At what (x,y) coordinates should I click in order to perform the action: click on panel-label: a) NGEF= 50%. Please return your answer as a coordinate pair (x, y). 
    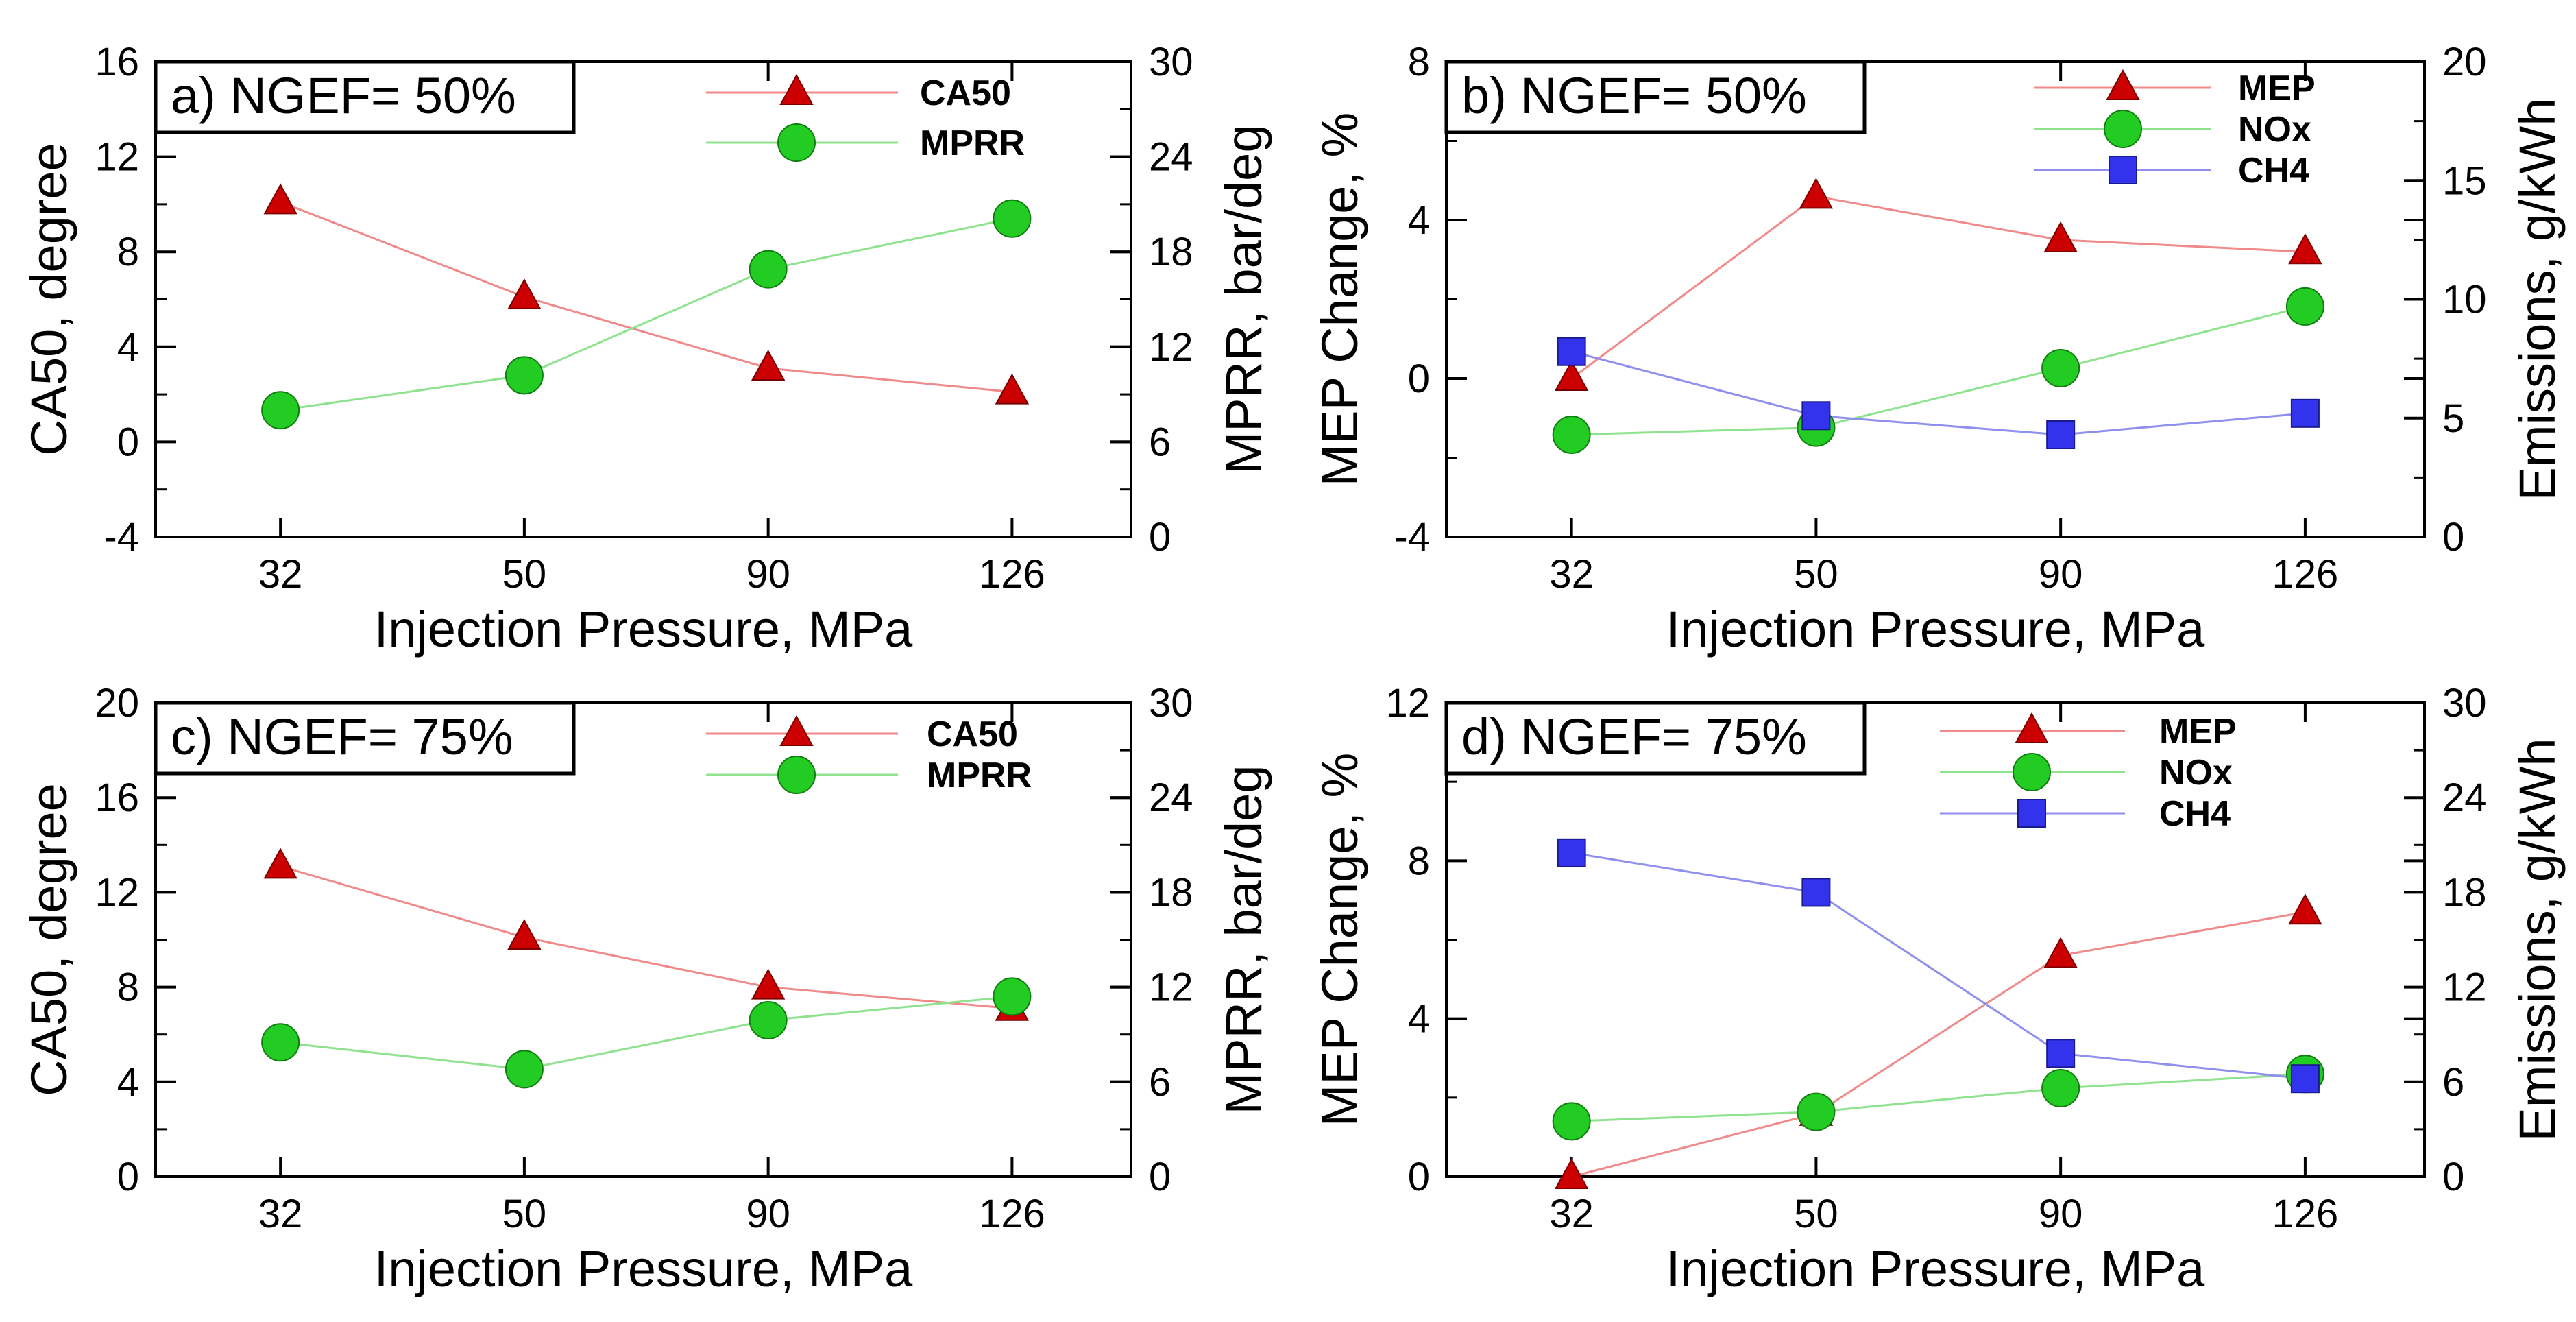
    Looking at the image, I should click on (343, 95).